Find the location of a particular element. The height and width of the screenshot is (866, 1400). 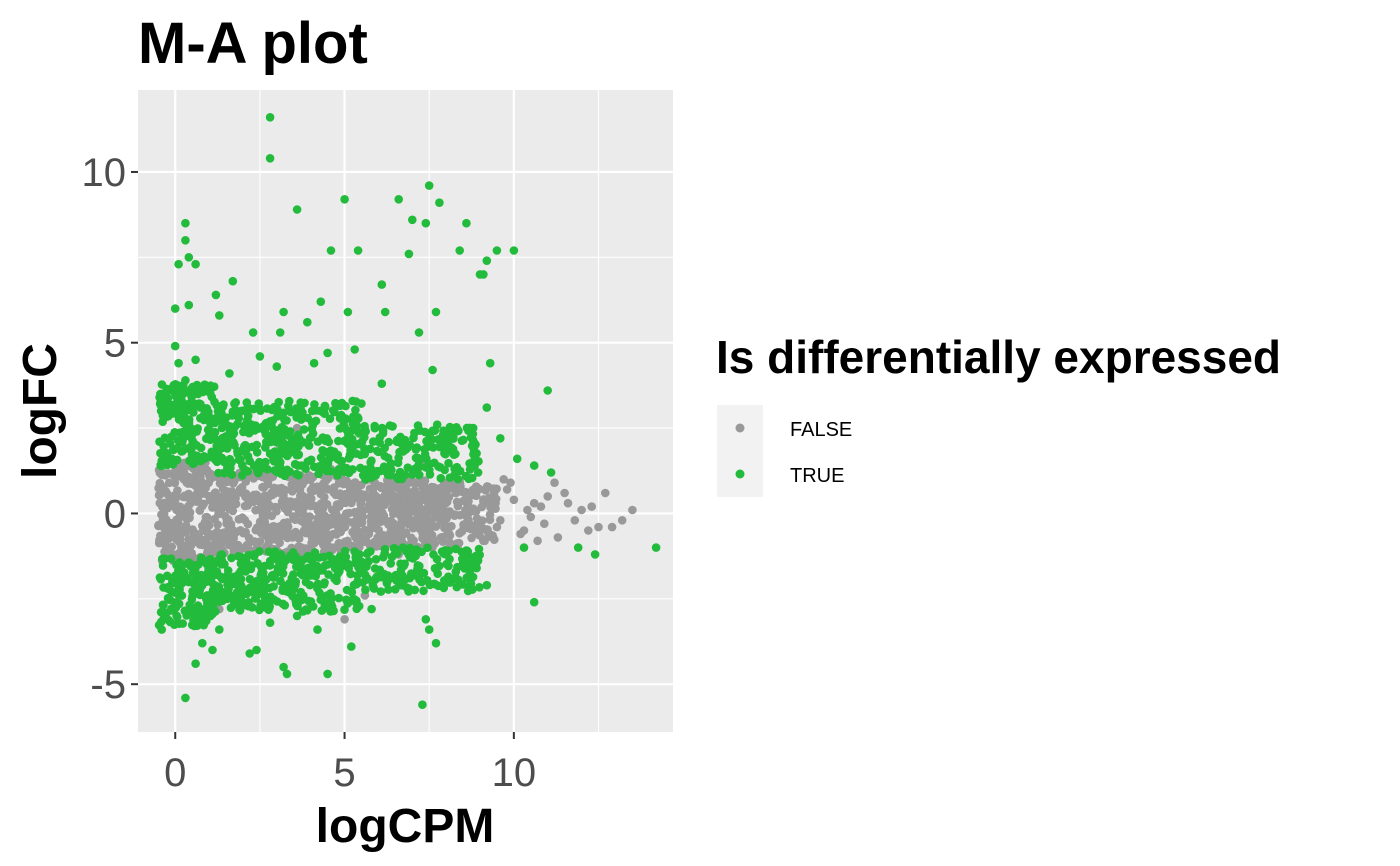

x-tick-label: 0 is located at coordinates (175, 773).